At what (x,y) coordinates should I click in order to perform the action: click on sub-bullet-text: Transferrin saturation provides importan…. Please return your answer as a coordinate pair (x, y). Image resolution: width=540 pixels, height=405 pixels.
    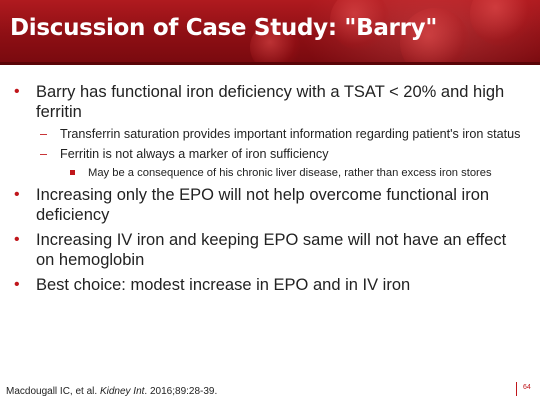
    Looking at the image, I should click on (290, 134).